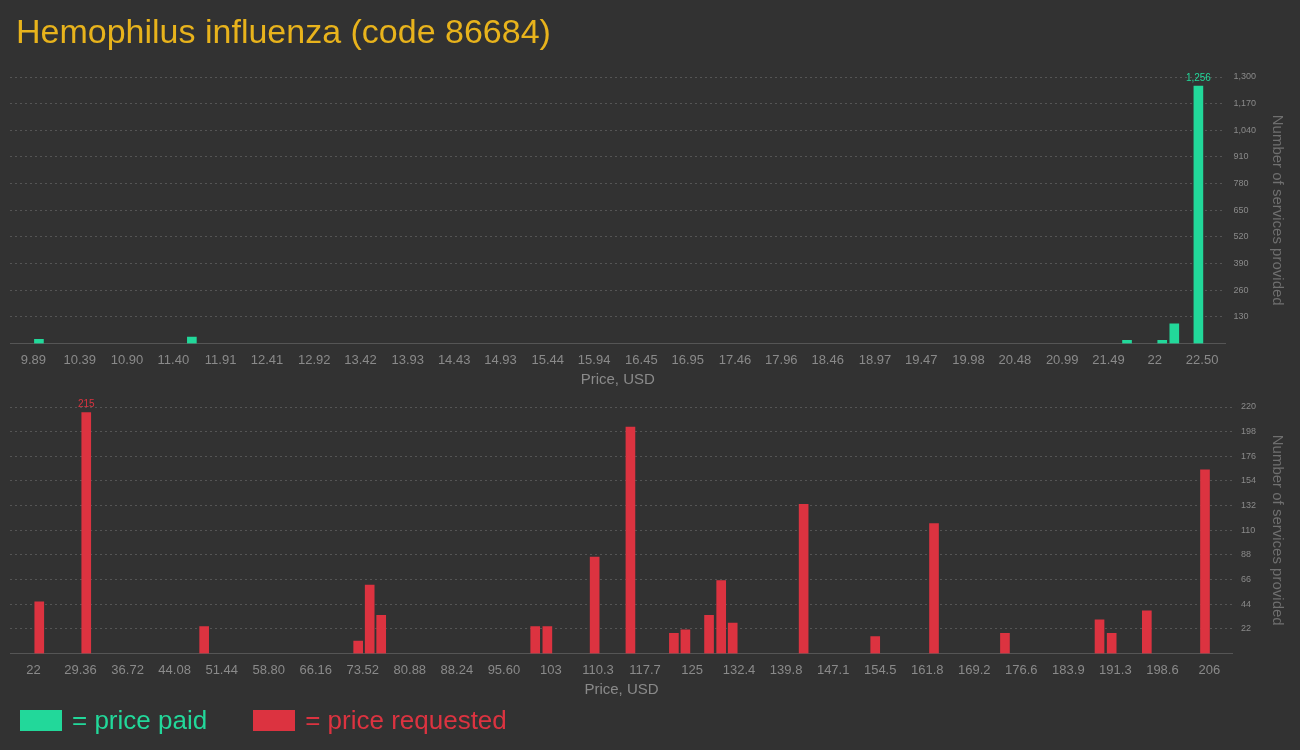 The height and width of the screenshot is (750, 1300). Describe the element at coordinates (267, 359) in the screenshot. I see `x-tick-label: 12.41` at that location.